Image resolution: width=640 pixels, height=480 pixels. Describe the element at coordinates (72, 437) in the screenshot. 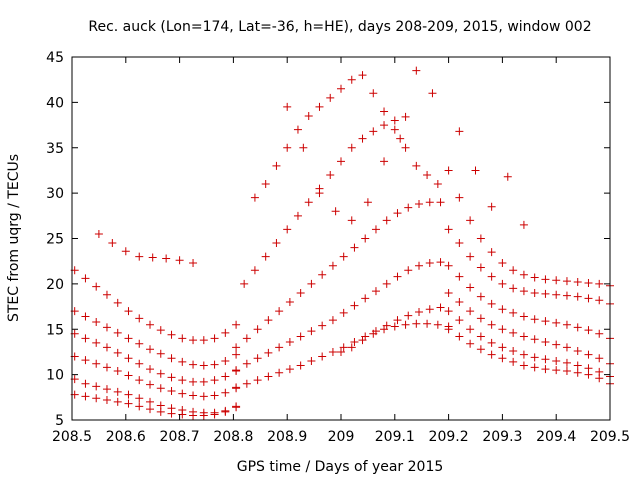

I see `x-tick-label: 208.5` at that location.